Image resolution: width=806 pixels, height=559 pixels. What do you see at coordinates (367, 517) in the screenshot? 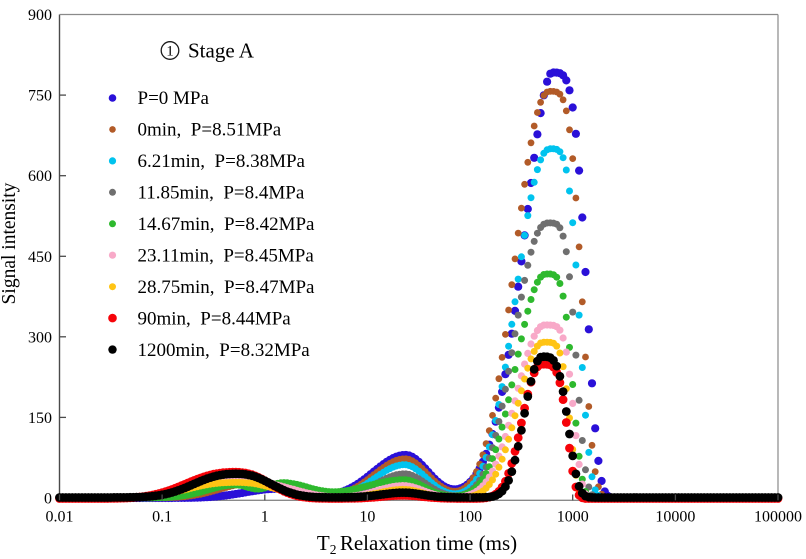
I see `svg-text: 10` at bounding box center [367, 517].